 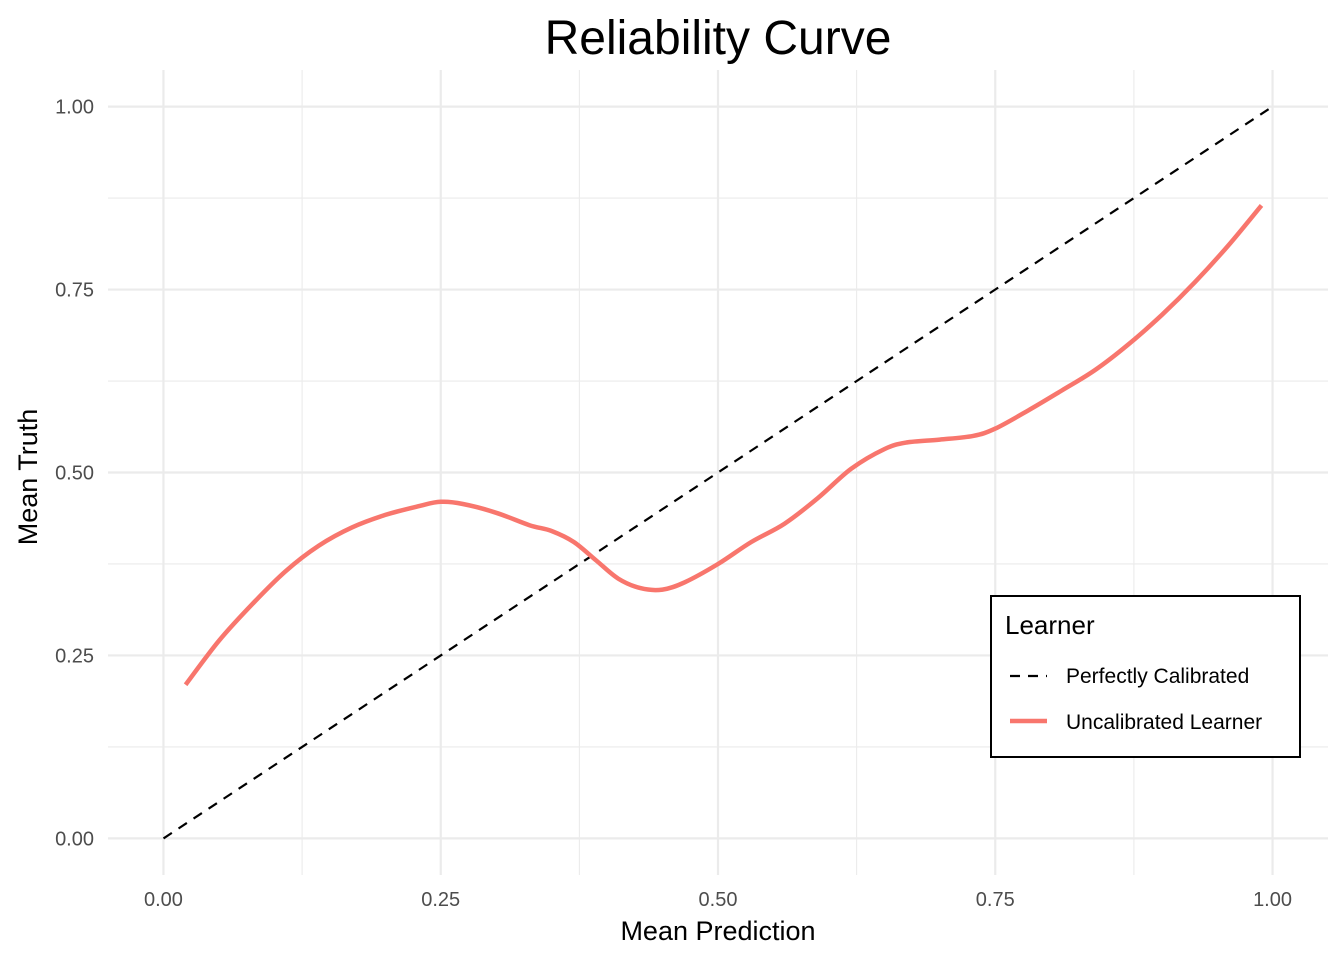 What do you see at coordinates (28, 477) in the screenshot?
I see `y-axis-title: Mean Truth` at bounding box center [28, 477].